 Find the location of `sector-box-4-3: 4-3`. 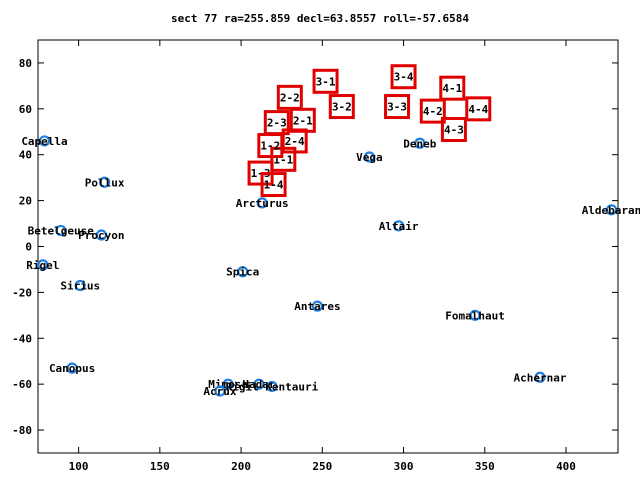

sector-box-4-3: 4-3 is located at coordinates (453, 129).